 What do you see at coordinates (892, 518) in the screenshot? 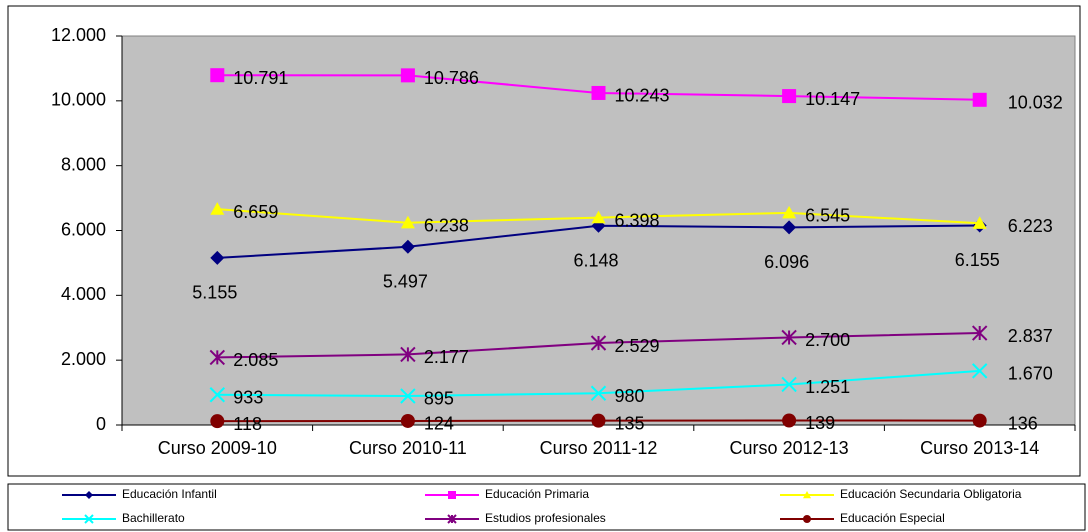
I see `legend-label: Educación Especial` at bounding box center [892, 518].